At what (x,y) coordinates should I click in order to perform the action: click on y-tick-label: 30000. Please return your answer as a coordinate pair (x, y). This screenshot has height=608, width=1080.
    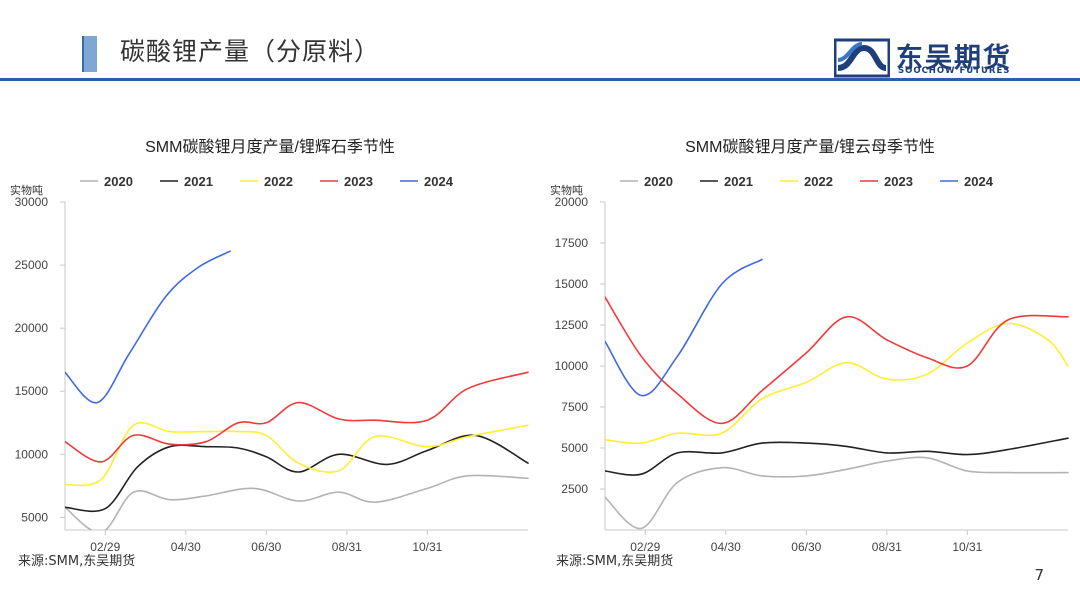
    Looking at the image, I should click on (32, 202).